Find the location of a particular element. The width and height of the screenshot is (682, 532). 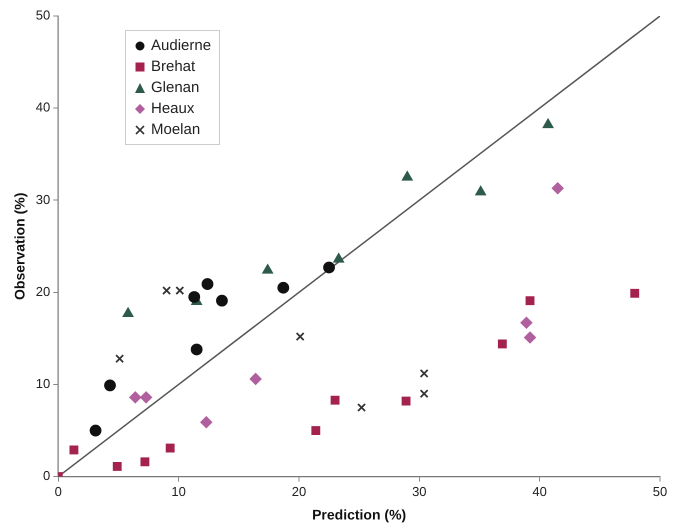

legend-label: Glenan is located at coordinates (175, 88).